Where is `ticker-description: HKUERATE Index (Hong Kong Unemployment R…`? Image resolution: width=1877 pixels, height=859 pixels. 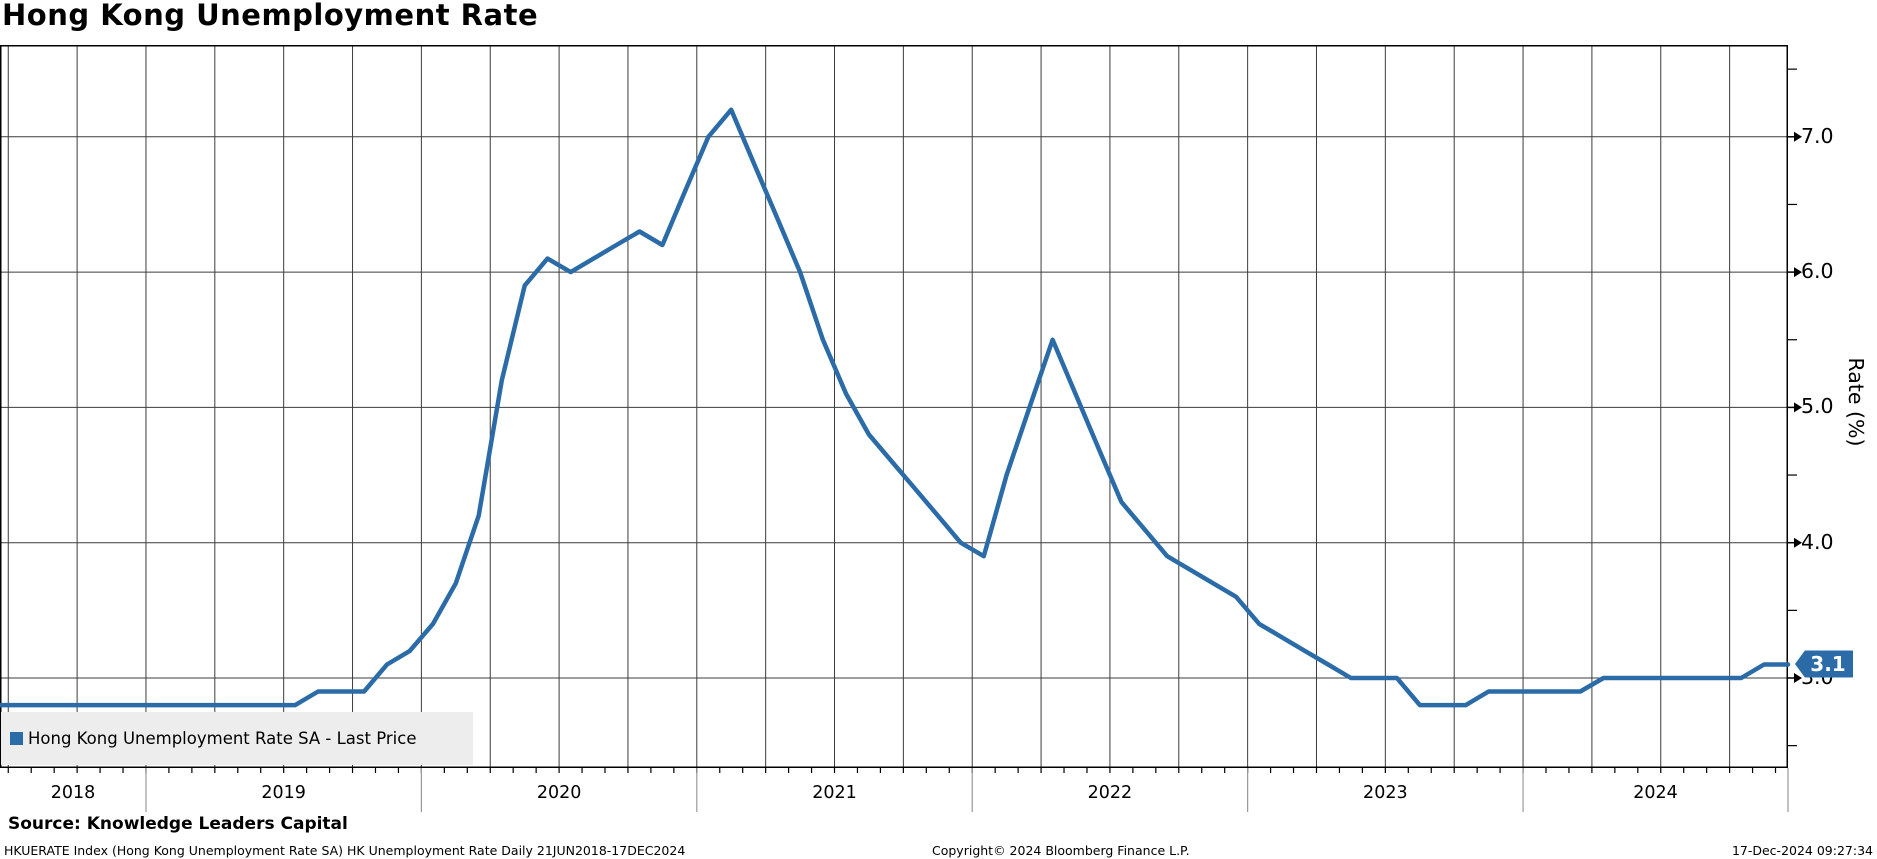 ticker-description: HKUERATE Index (Hong Kong Unemployment R… is located at coordinates (345, 850).